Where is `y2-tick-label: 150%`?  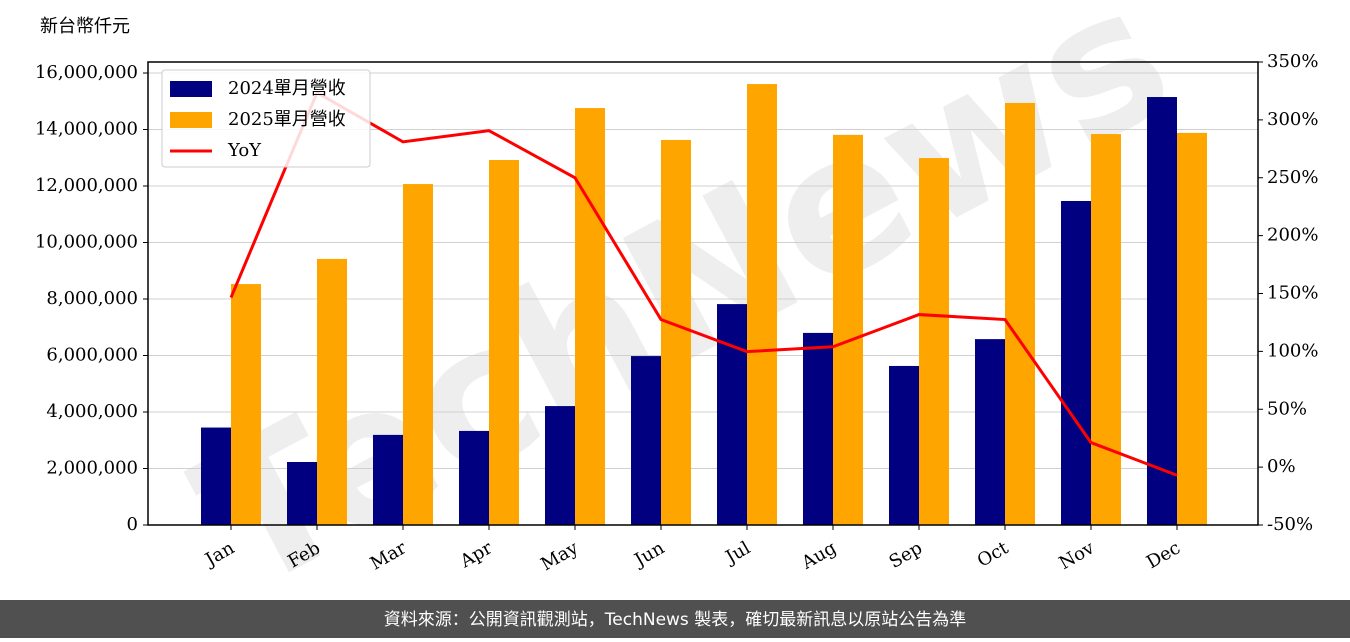 y2-tick-label: 150% is located at coordinates (1292, 293).